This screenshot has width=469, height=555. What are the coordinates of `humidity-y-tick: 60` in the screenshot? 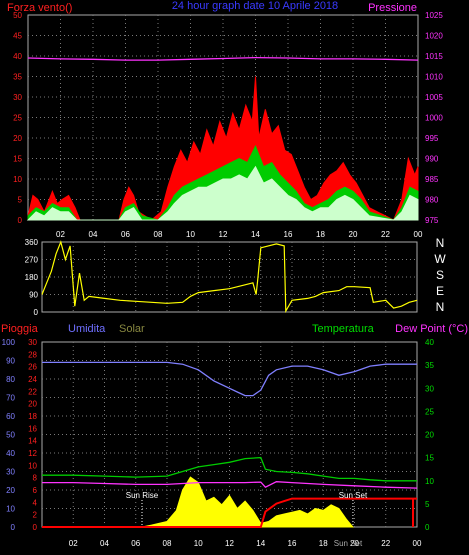 It's located at (10, 416).